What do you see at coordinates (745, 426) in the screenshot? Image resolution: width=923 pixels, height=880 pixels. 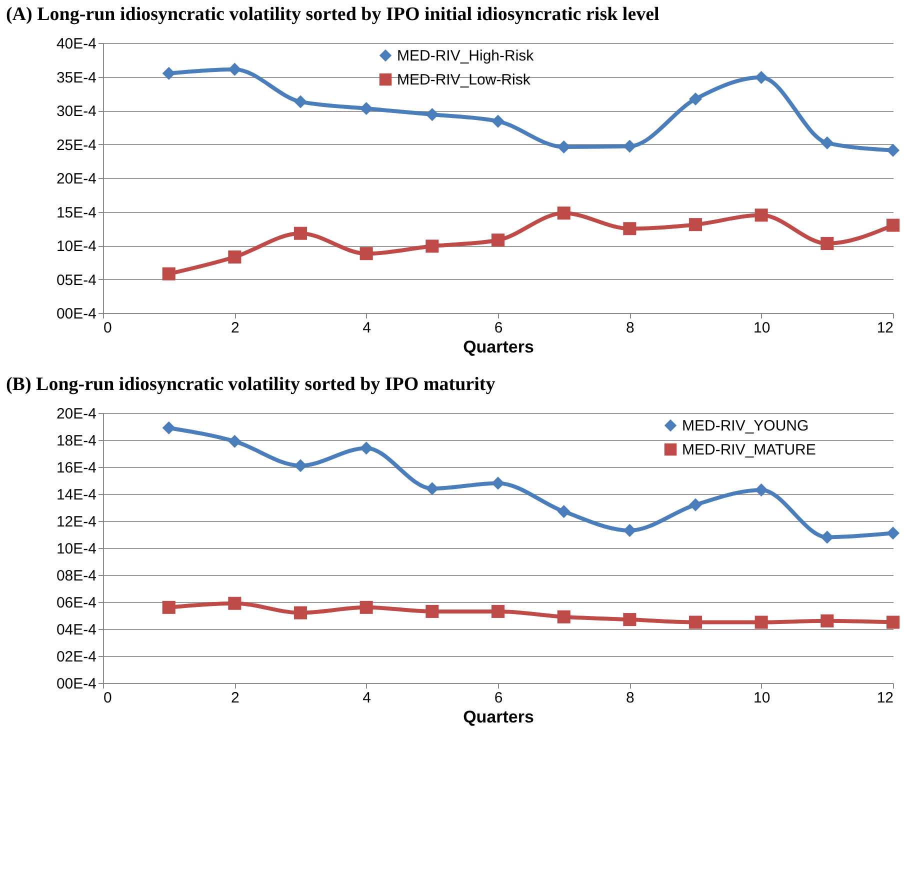 I see `legend-label: MED-RIV_YOUNG` at bounding box center [745, 426].